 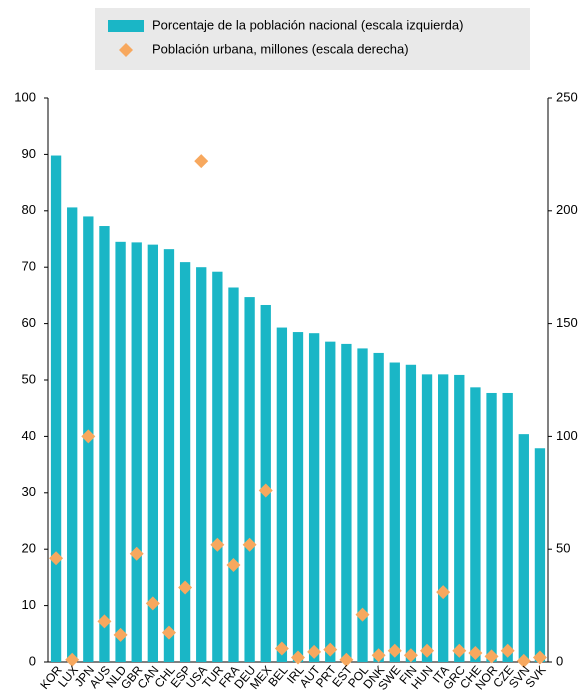 I want to click on legend-box, so click(x=312, y=39).